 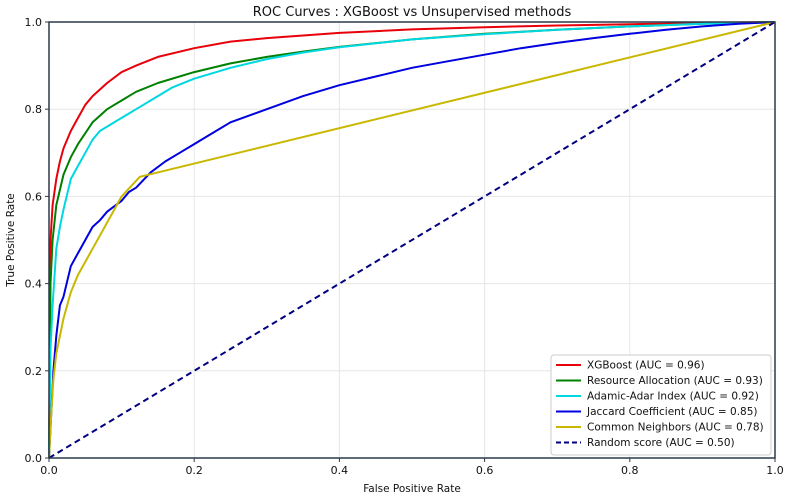 What do you see at coordinates (630, 470) in the screenshot?
I see `x-tick-label: 0.8` at bounding box center [630, 470].